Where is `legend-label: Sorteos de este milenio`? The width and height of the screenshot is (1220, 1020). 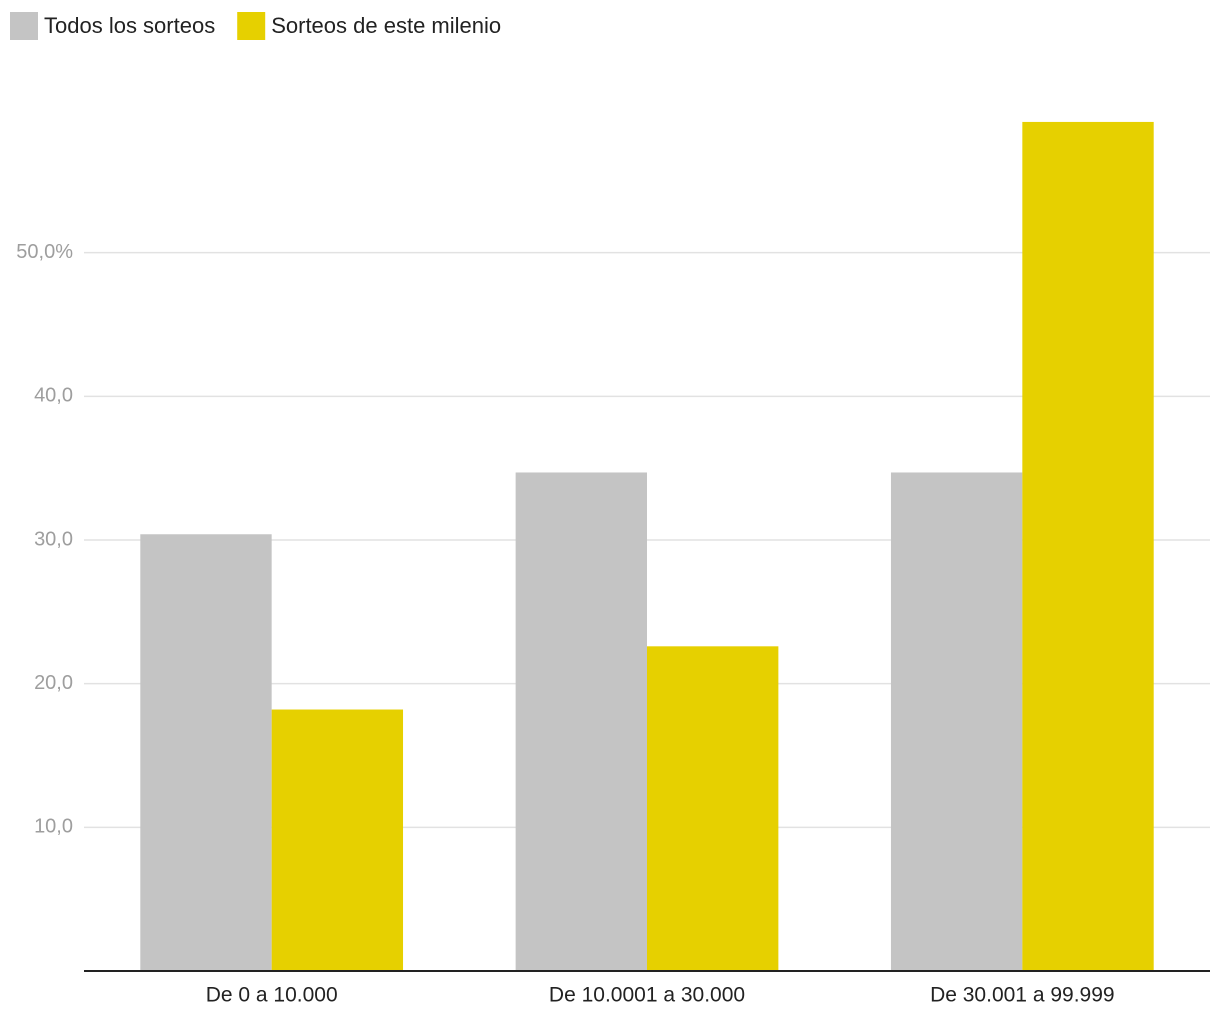 legend-label: Sorteos de este milenio is located at coordinates (386, 25).